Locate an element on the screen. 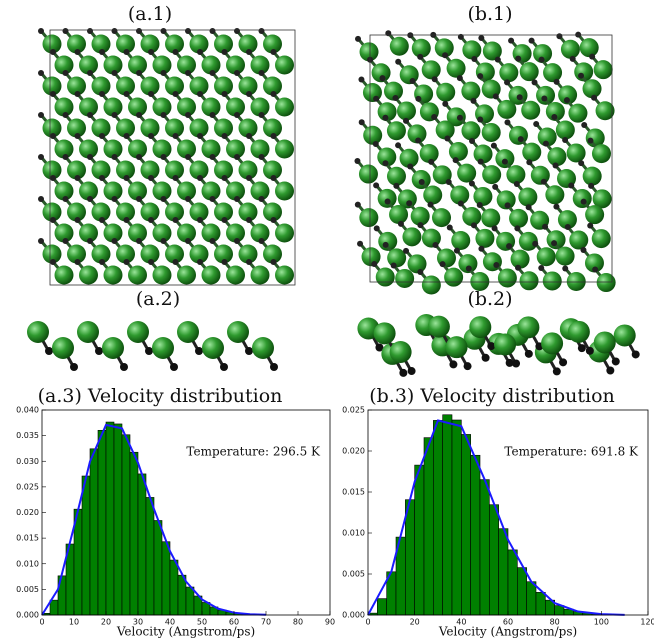 This screenshot has height=641, width=654. x-tick-label: 100 is located at coordinates (601, 622).